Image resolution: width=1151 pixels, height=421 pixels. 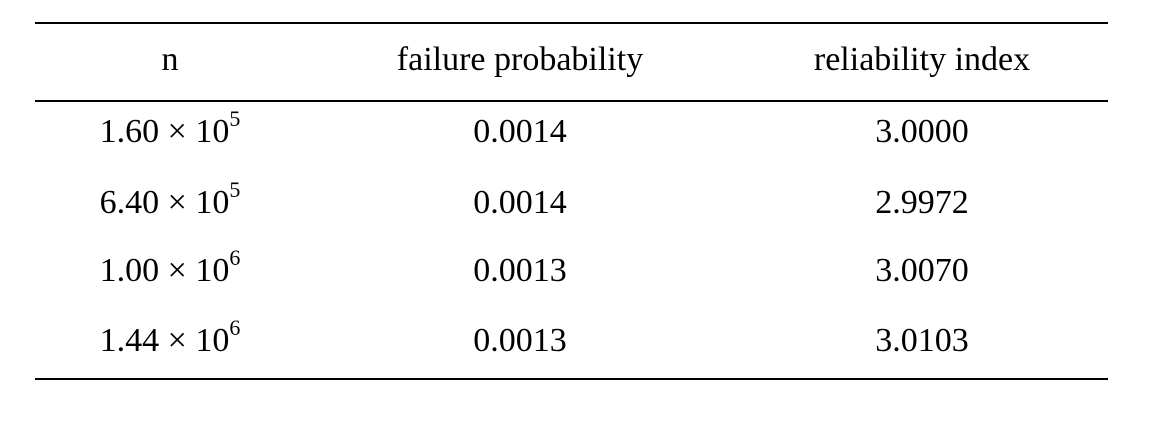 I want to click on header-cell: failure probability, so click(x=520, y=59).